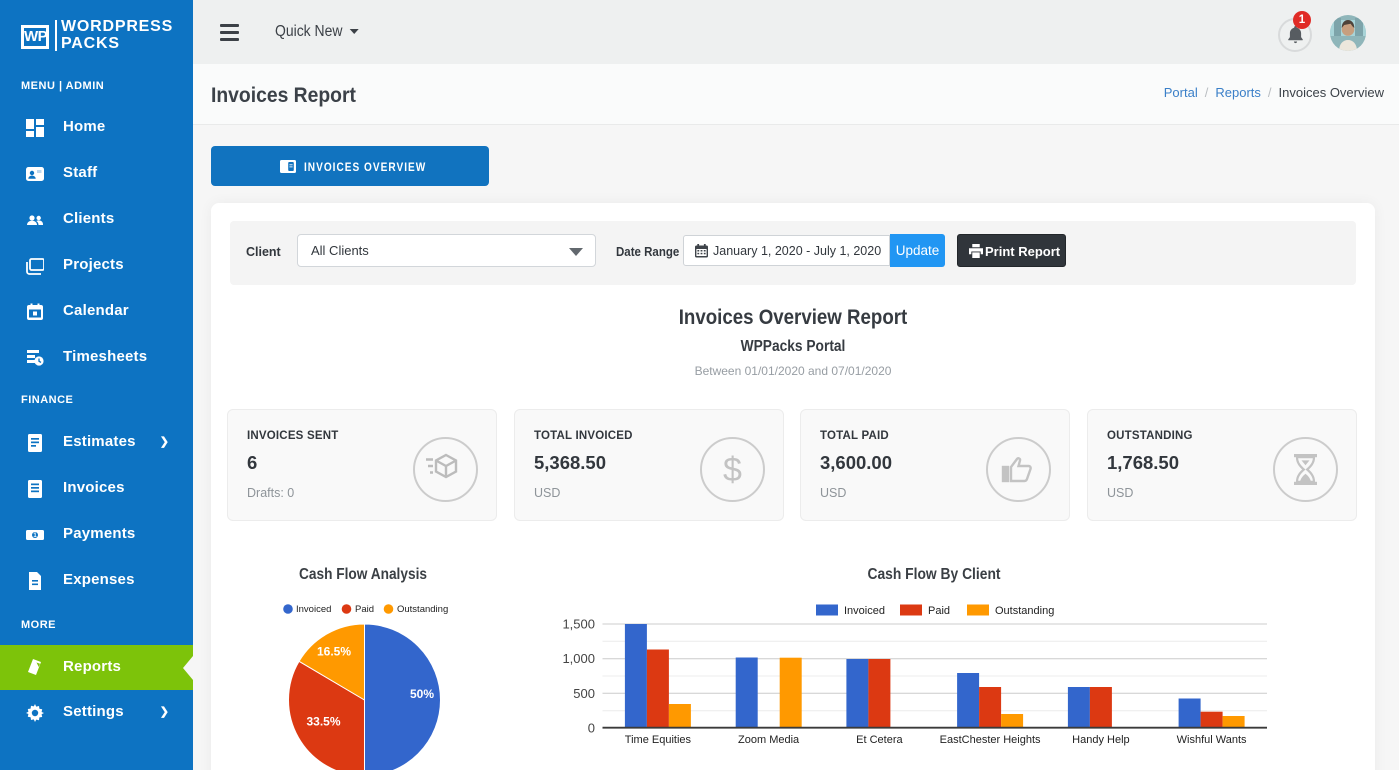 Image resolution: width=1399 pixels, height=770 pixels. I want to click on svg-text: 500, so click(584, 693).